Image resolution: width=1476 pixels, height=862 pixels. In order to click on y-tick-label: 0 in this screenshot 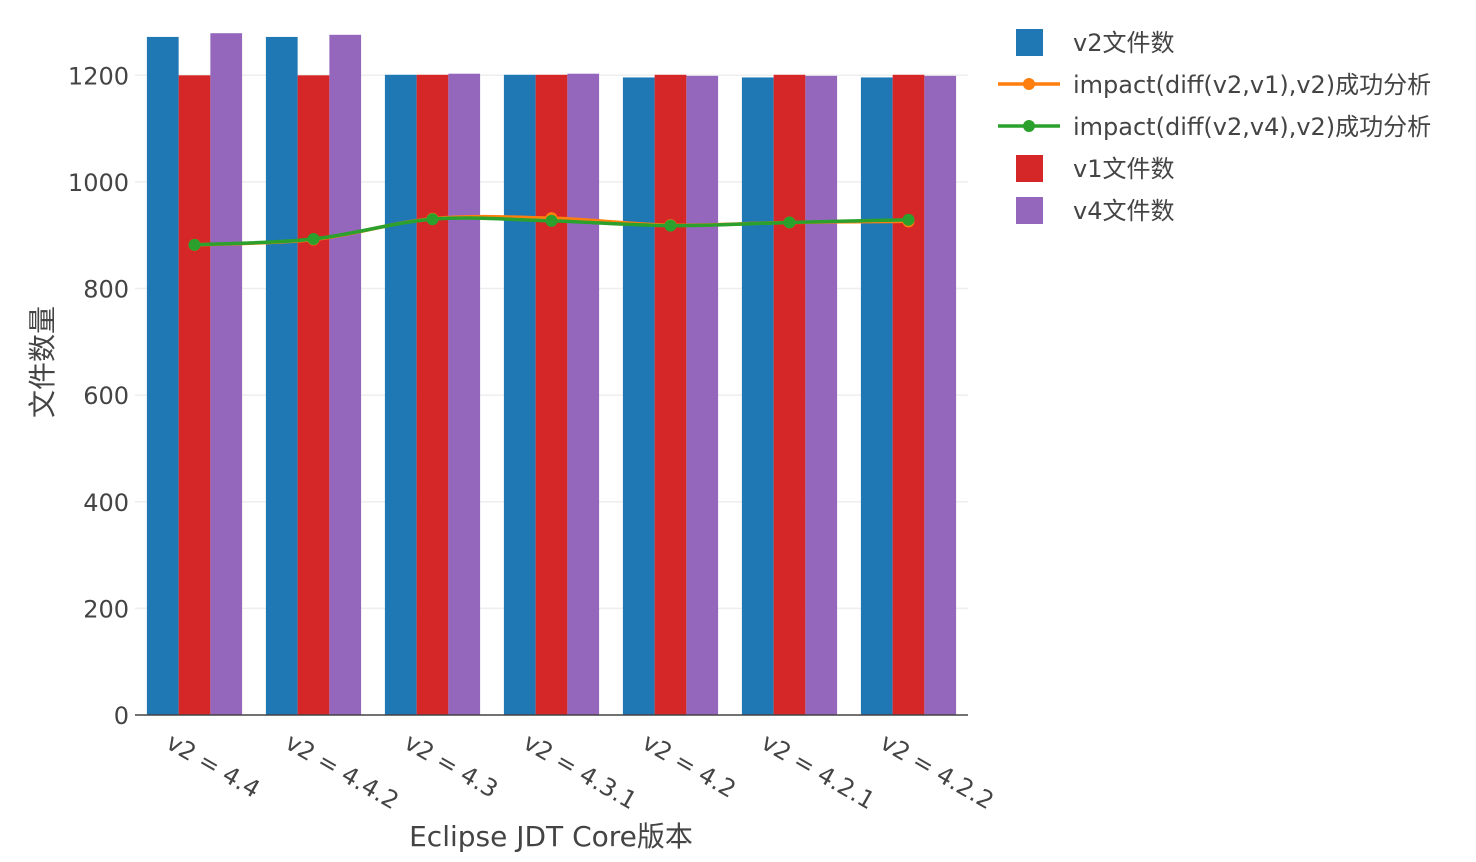, I will do `click(121, 716)`.